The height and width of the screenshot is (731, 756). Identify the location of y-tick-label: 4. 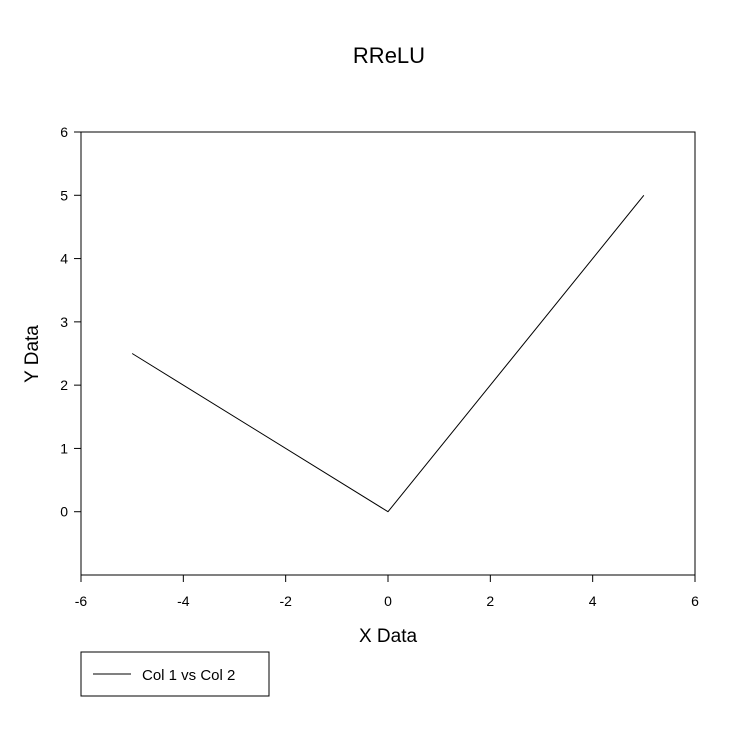
(64, 259).